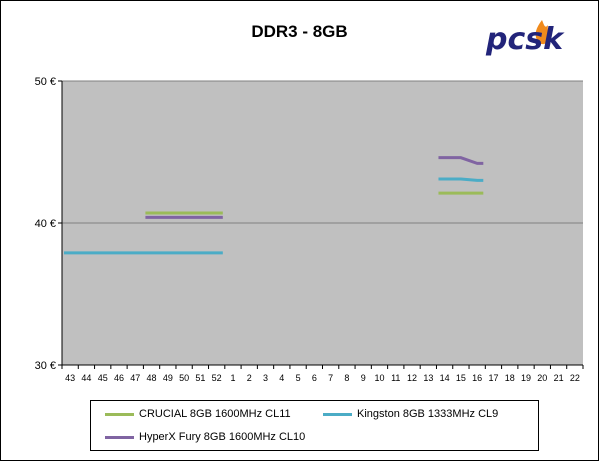 This screenshot has height=461, width=599. Describe the element at coordinates (363, 378) in the screenshot. I see `x-tick-label: 9` at that location.